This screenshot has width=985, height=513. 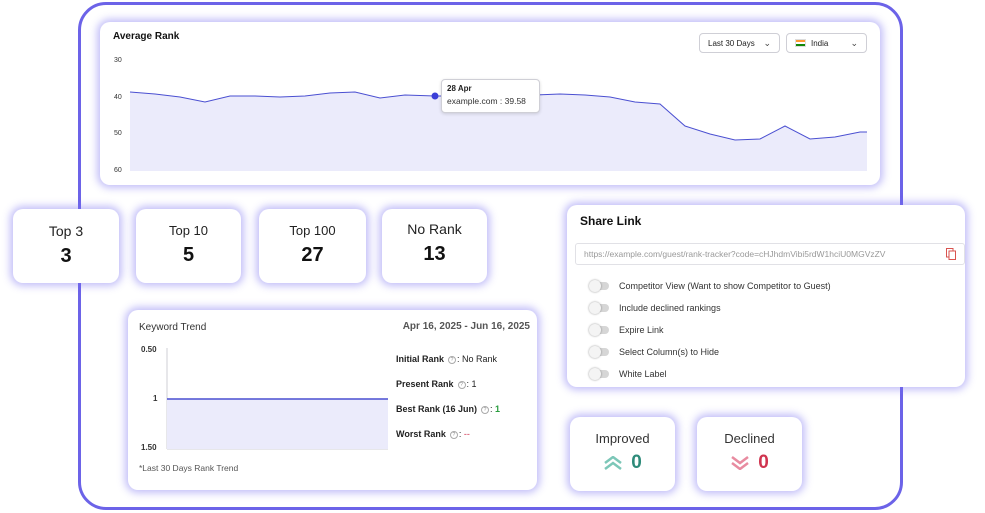 What do you see at coordinates (155, 398) in the screenshot?
I see `y-tick: 1` at bounding box center [155, 398].